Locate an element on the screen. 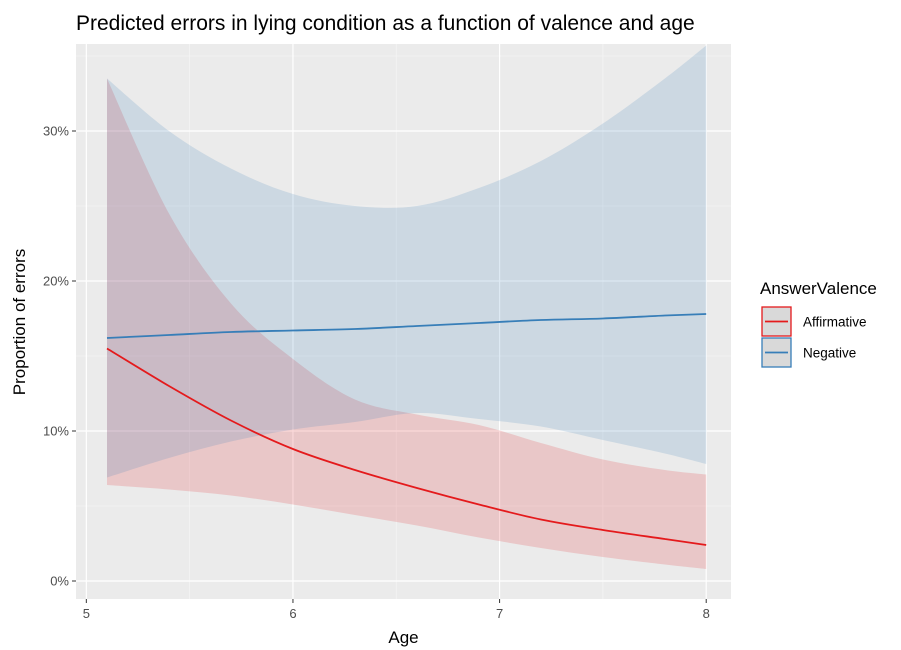  y-axis-title: Proportion of errors is located at coordinates (19, 322).